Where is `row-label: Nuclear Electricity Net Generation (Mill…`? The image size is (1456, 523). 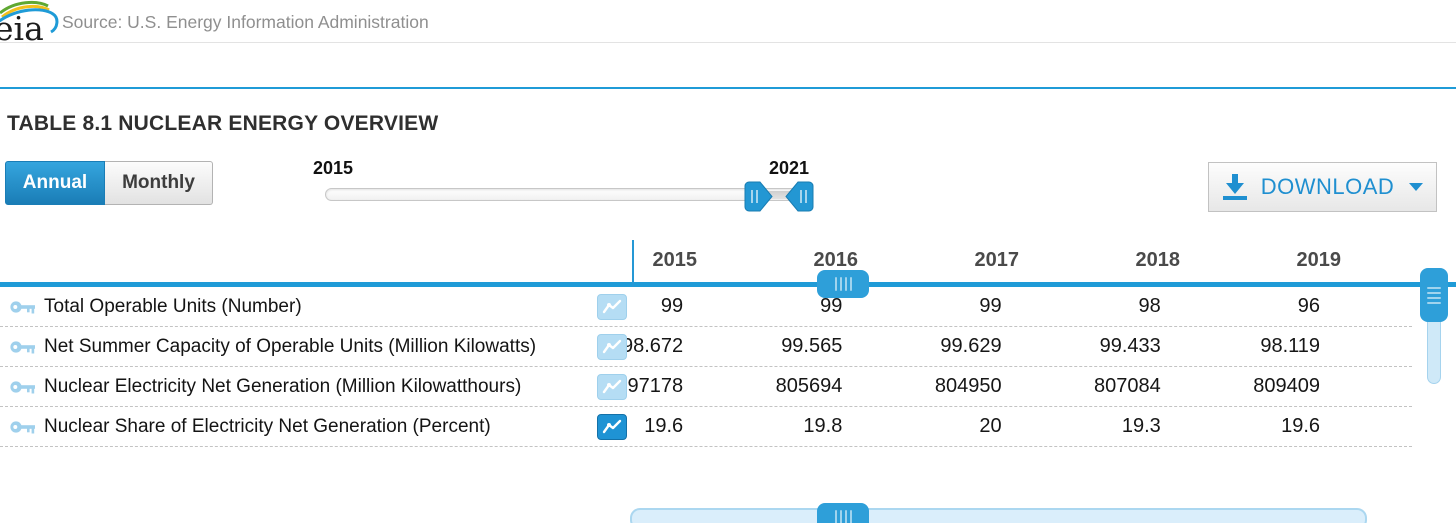 row-label: Nuclear Electricity Net Generation (Mill… is located at coordinates (283, 386).